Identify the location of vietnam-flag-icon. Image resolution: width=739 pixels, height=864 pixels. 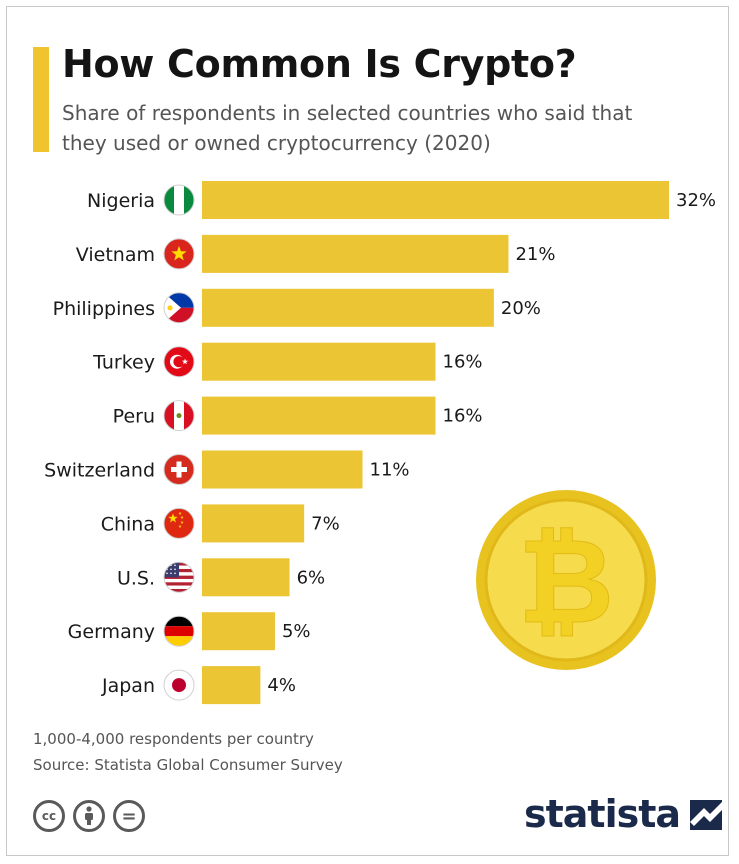
(179, 254).